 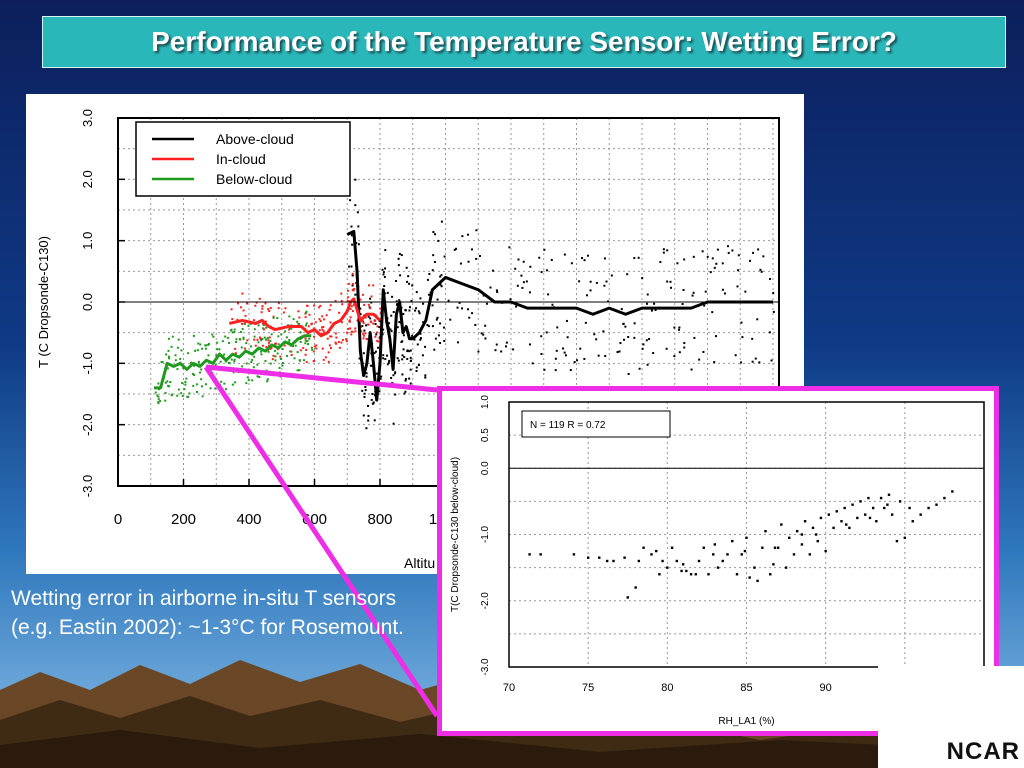 I want to click on x-tick-label: 75, so click(x=588, y=688).